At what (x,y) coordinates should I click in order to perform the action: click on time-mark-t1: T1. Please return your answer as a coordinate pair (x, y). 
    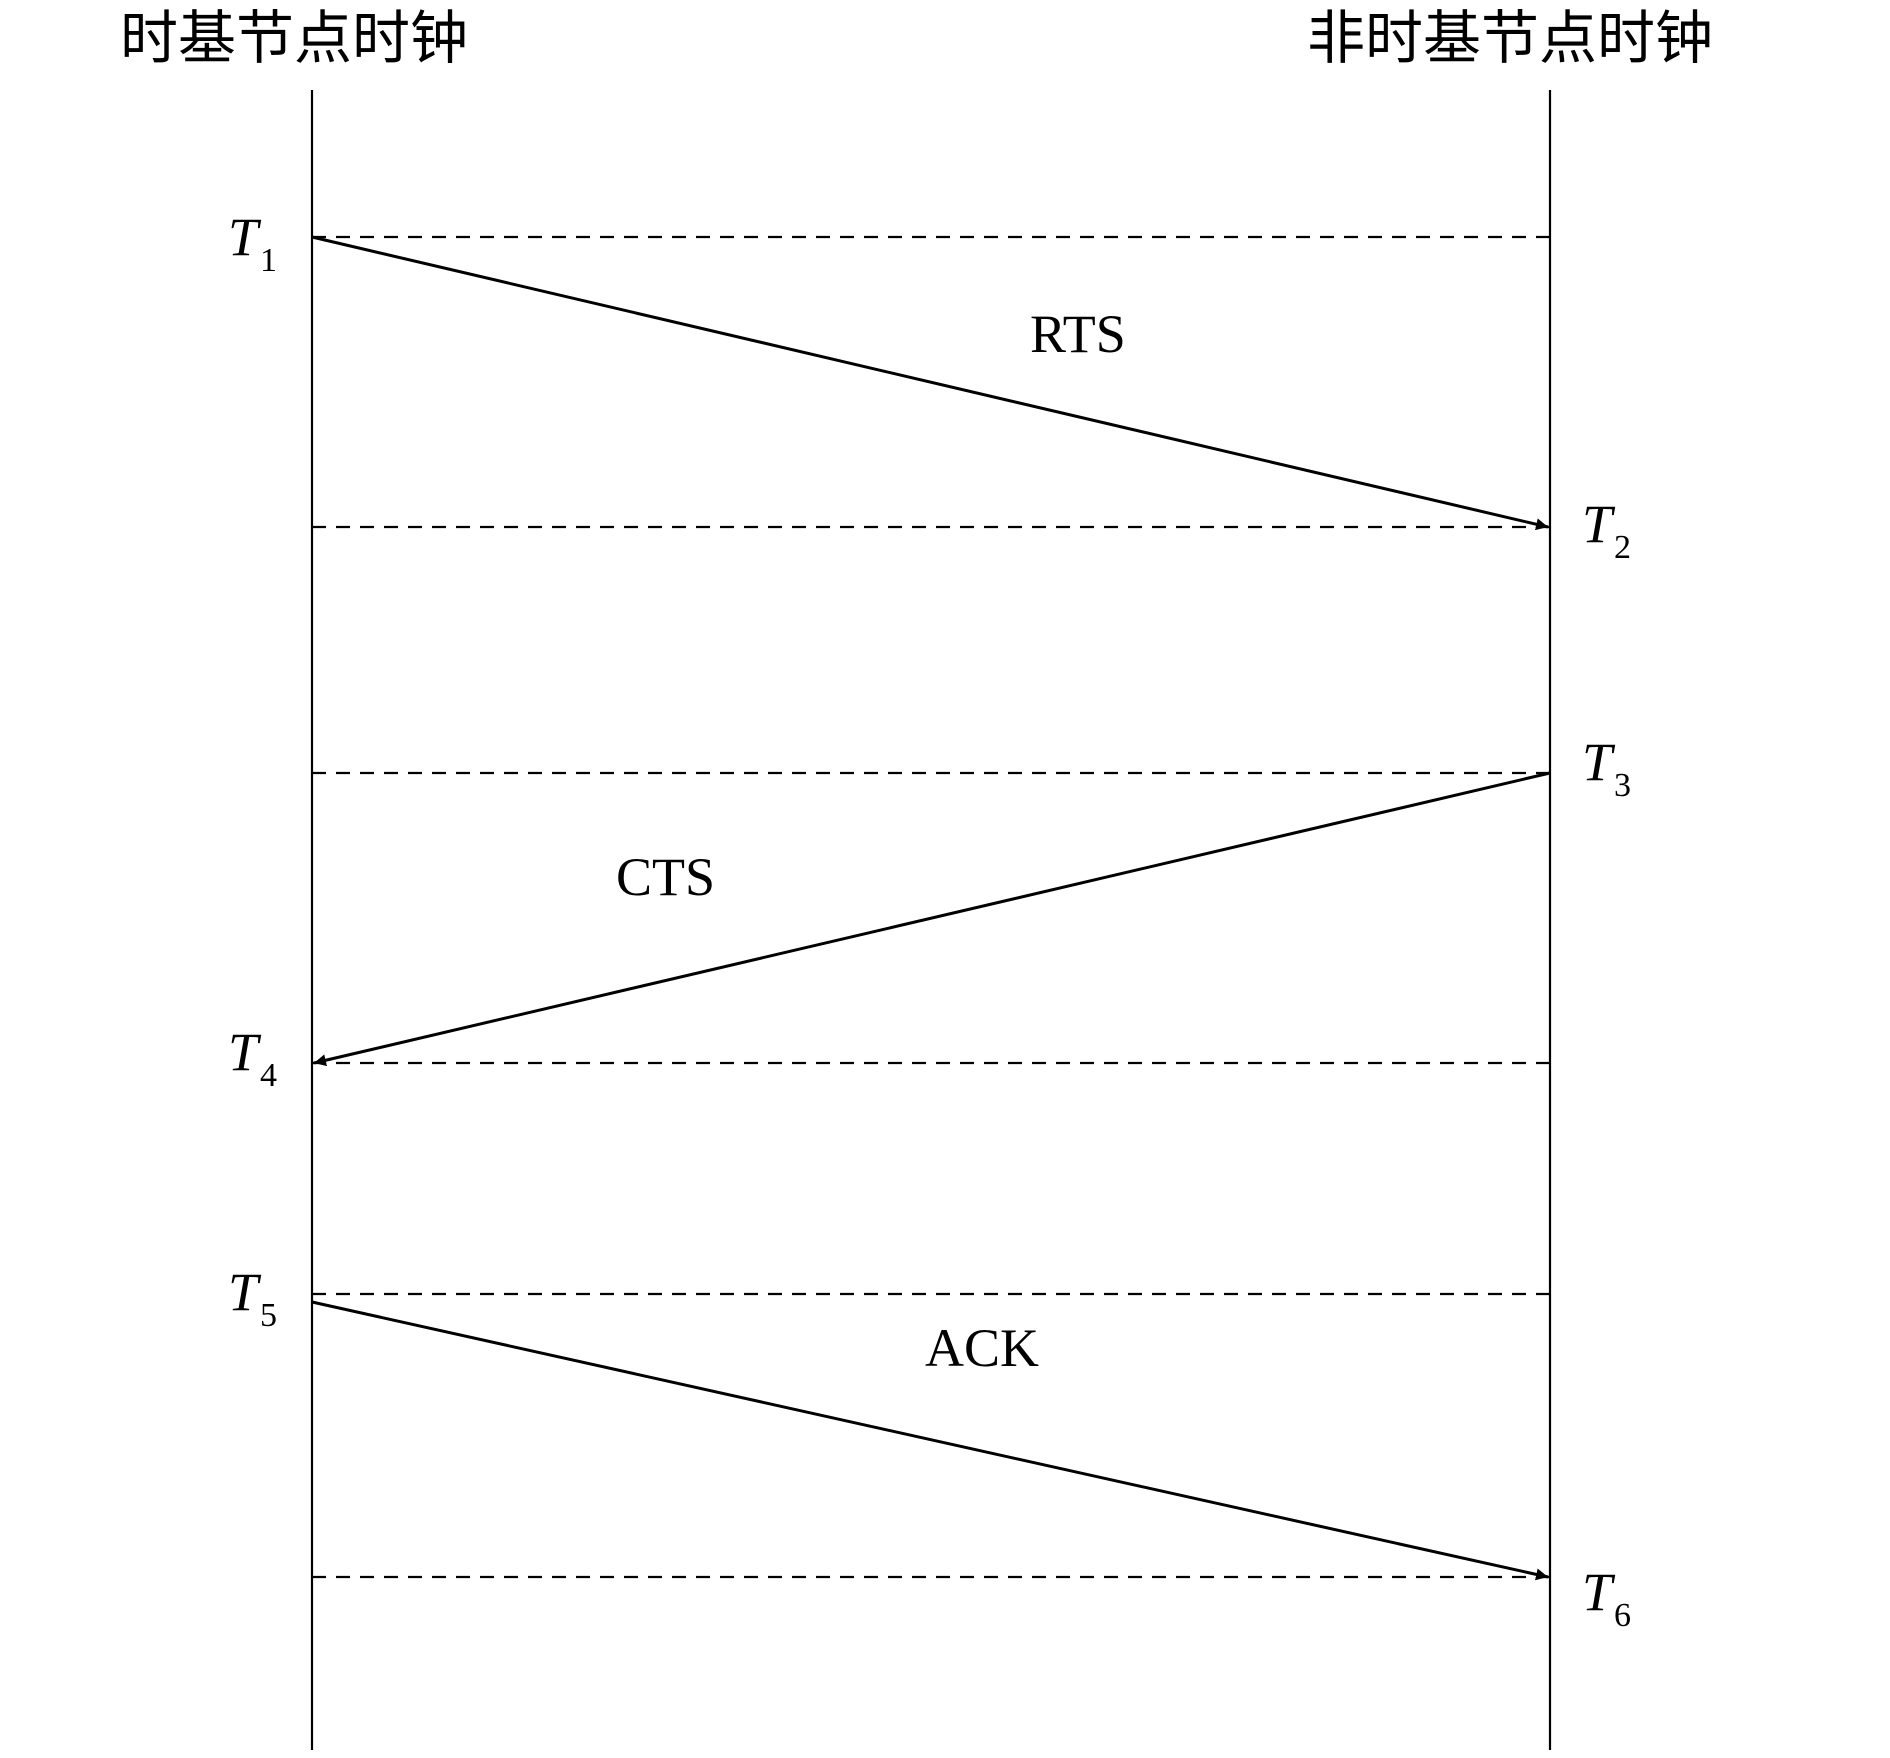
    Looking at the image, I should click on (252, 243).